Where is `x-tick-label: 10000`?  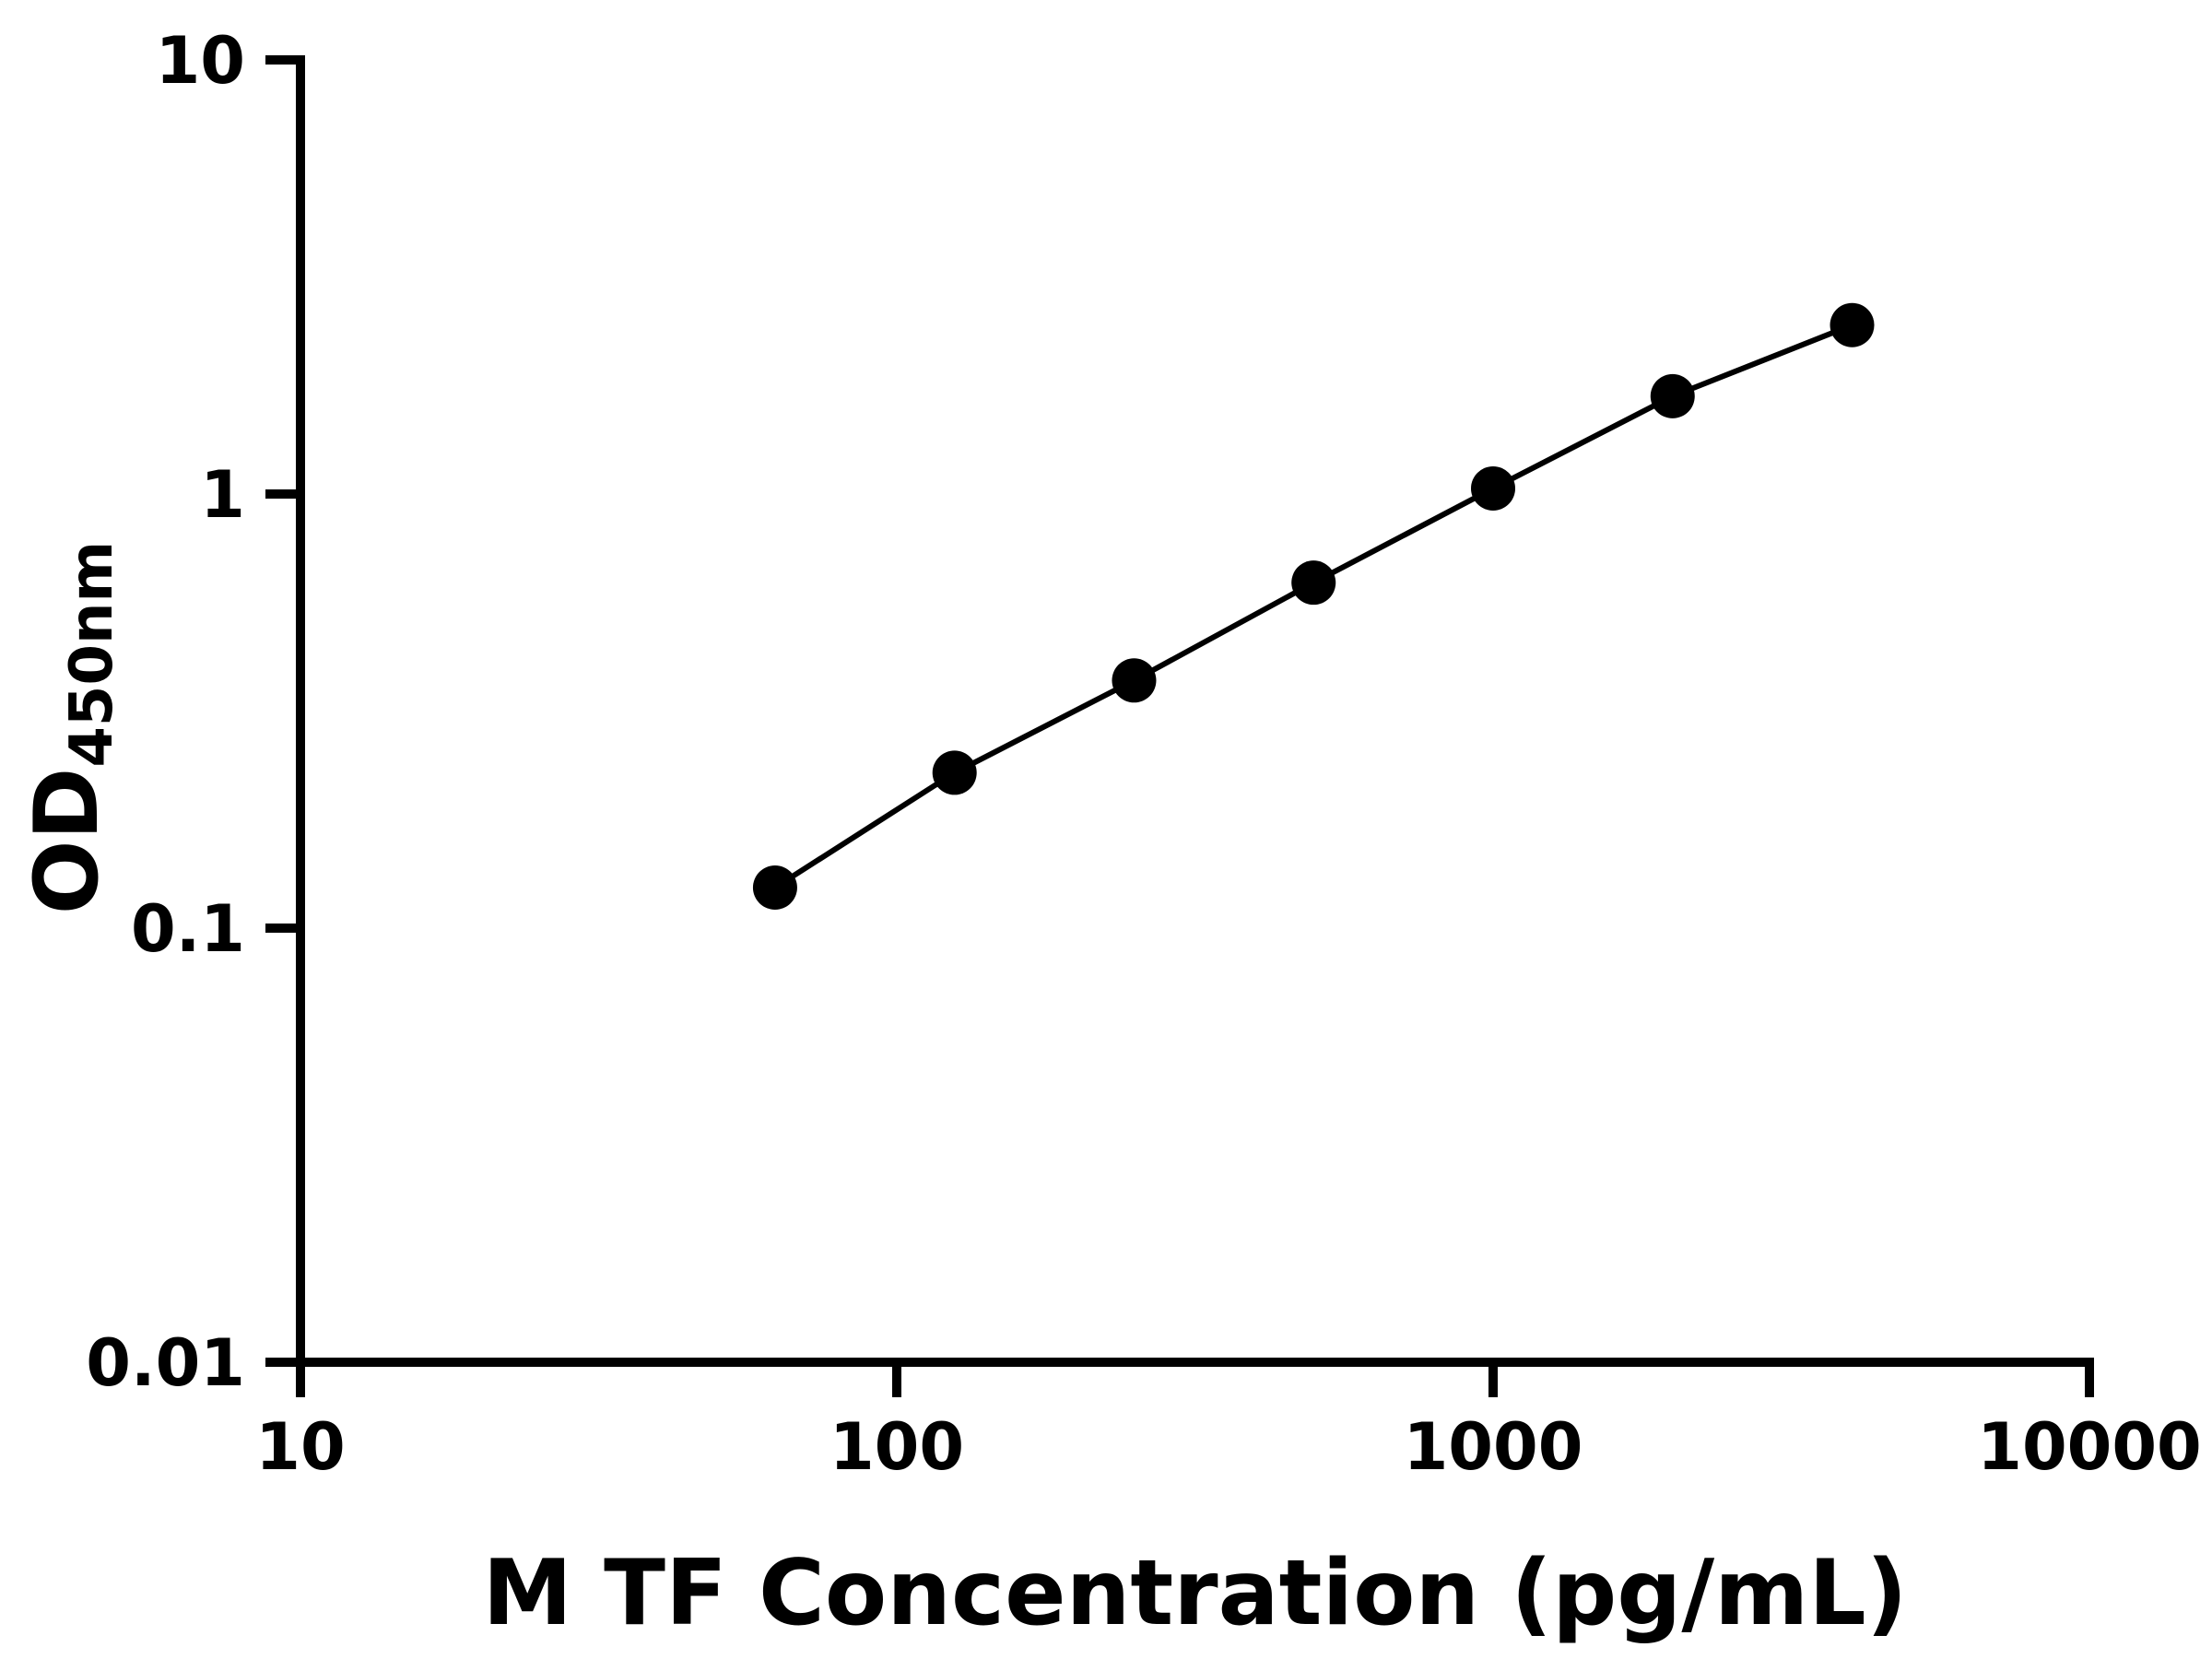 x-tick-label: 10000 is located at coordinates (2089, 1447).